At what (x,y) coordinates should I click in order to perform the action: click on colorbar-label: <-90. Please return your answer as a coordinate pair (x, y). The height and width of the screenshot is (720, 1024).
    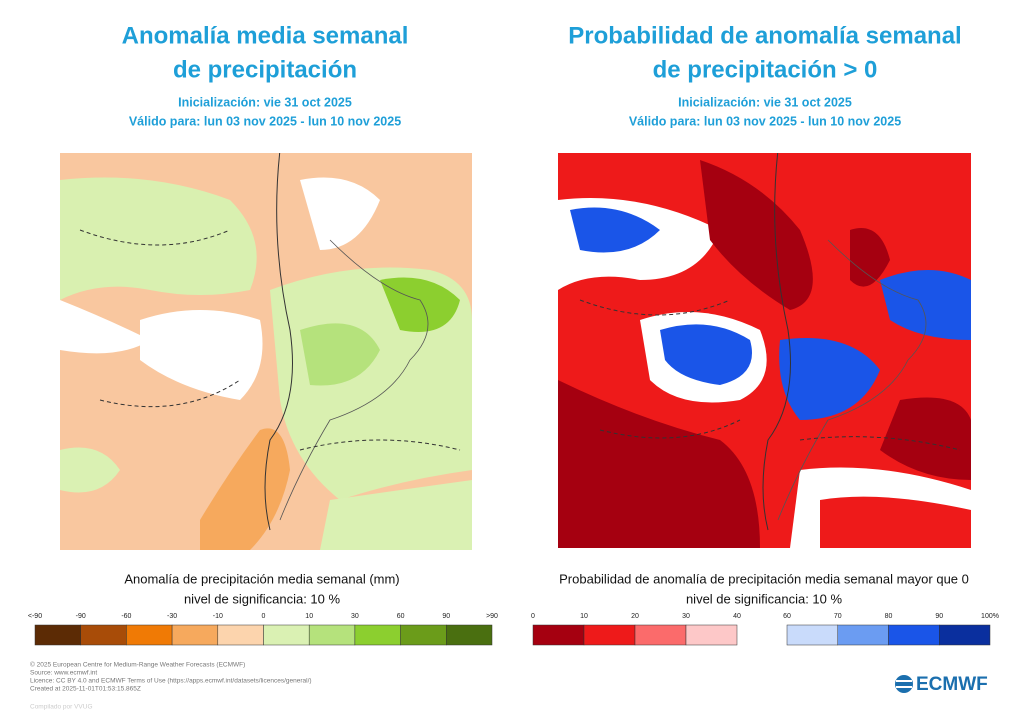
    Looking at the image, I should click on (35, 616).